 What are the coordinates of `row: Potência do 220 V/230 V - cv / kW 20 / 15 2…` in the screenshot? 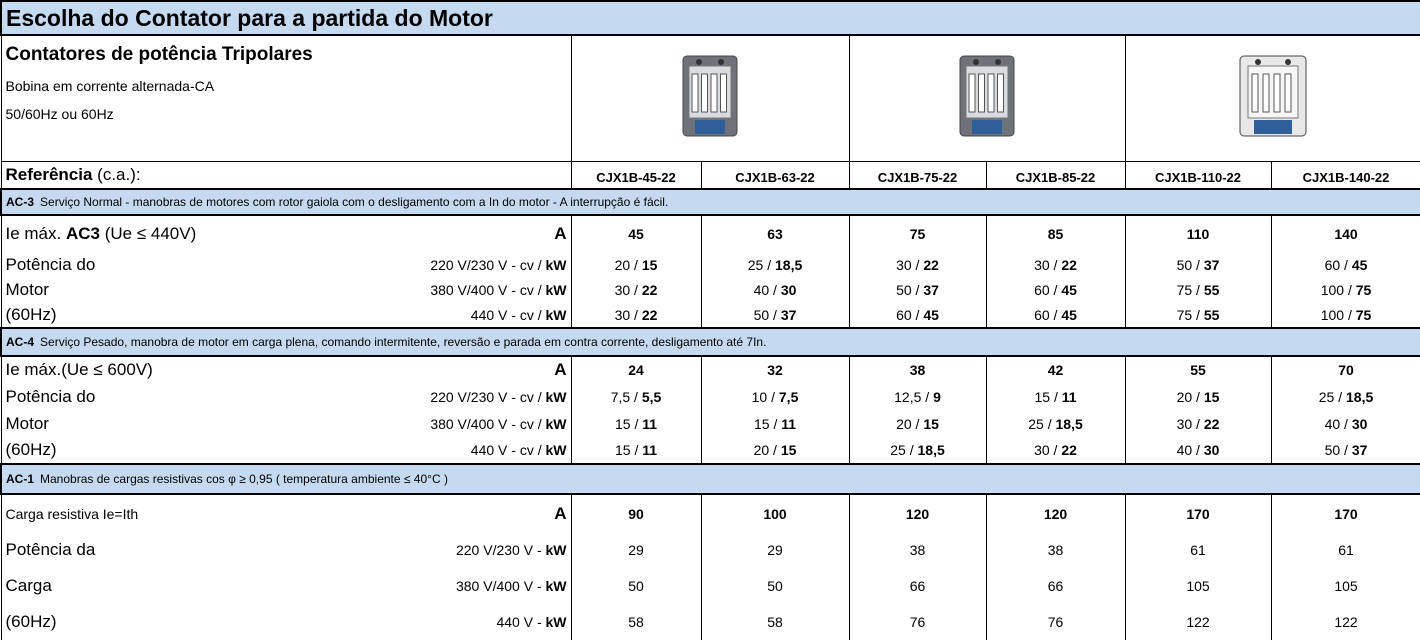 It's located at (710, 264).